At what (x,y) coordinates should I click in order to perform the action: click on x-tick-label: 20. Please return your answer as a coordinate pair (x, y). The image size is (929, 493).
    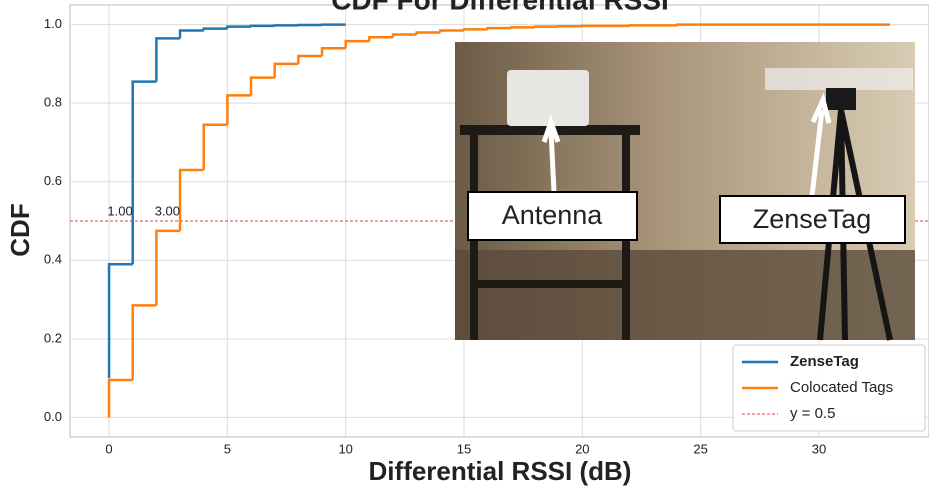
    Looking at the image, I should click on (582, 448).